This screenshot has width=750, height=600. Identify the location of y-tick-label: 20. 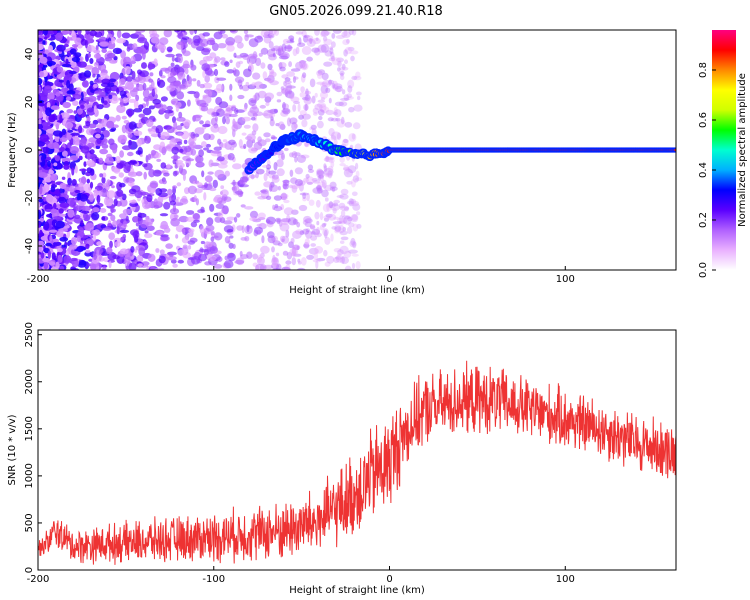
(29, 102).